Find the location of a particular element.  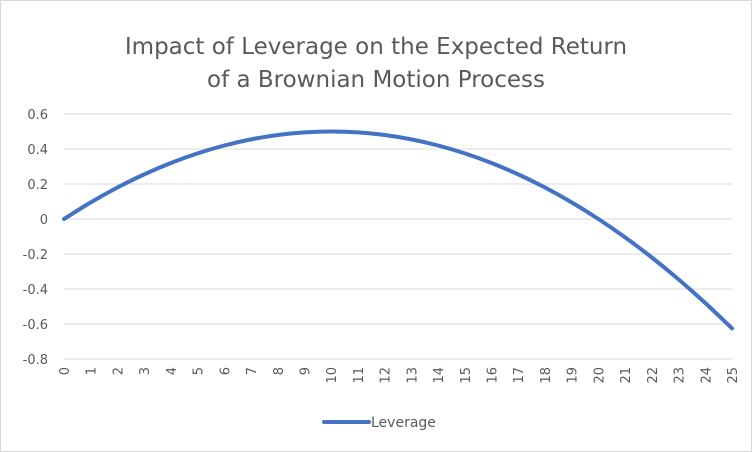

x-tick-label: 14 is located at coordinates (439, 375).